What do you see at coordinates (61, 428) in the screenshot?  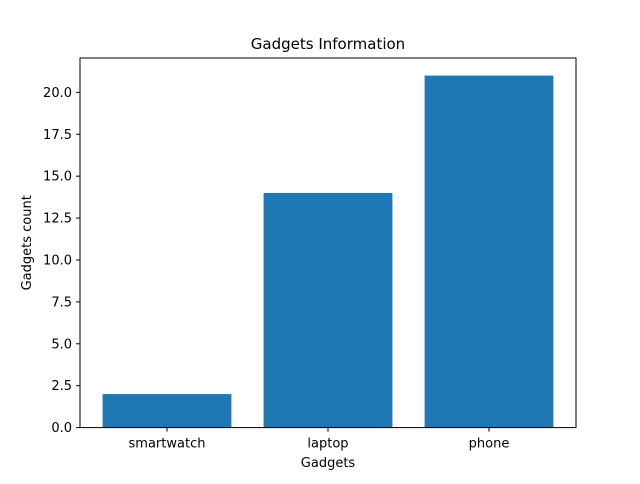 I see `y-tick-label: 0.0` at bounding box center [61, 428].